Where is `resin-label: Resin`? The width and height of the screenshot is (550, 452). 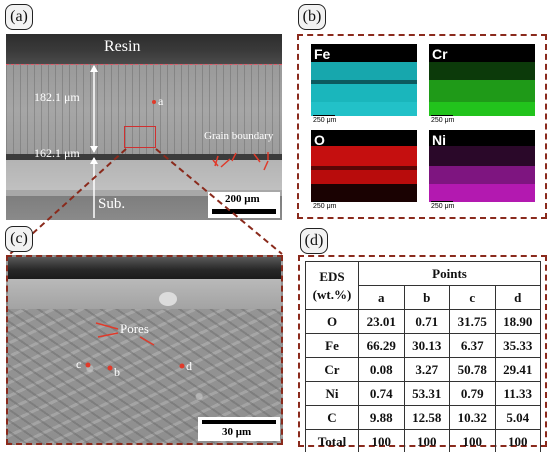 resin-label: Resin is located at coordinates (122, 46).